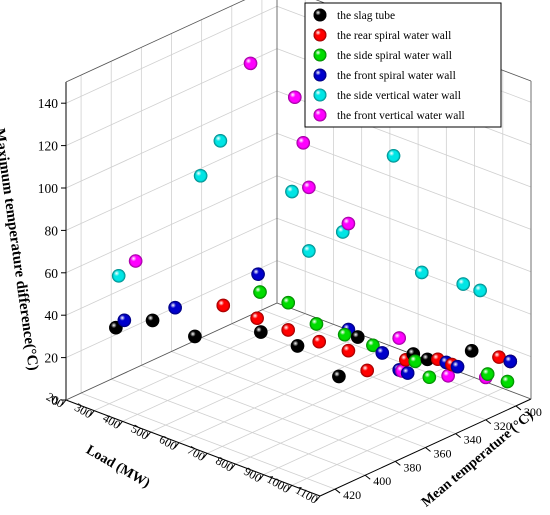 The height and width of the screenshot is (515, 550). Describe the element at coordinates (399, 96) in the screenshot. I see `legend-label: the side vertical water wall` at that location.